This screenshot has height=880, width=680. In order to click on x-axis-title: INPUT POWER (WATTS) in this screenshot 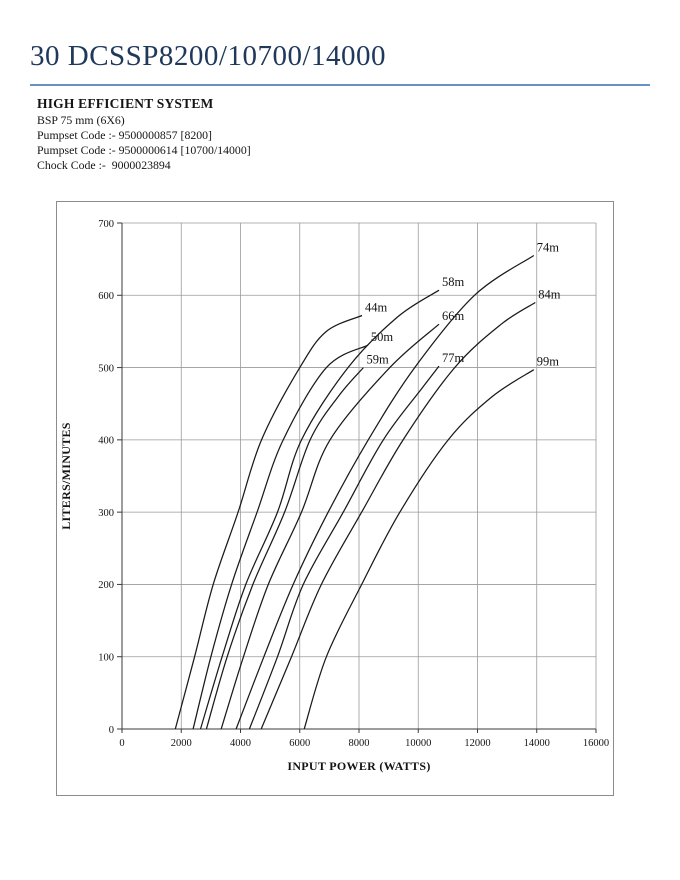, I will do `click(358, 766)`.